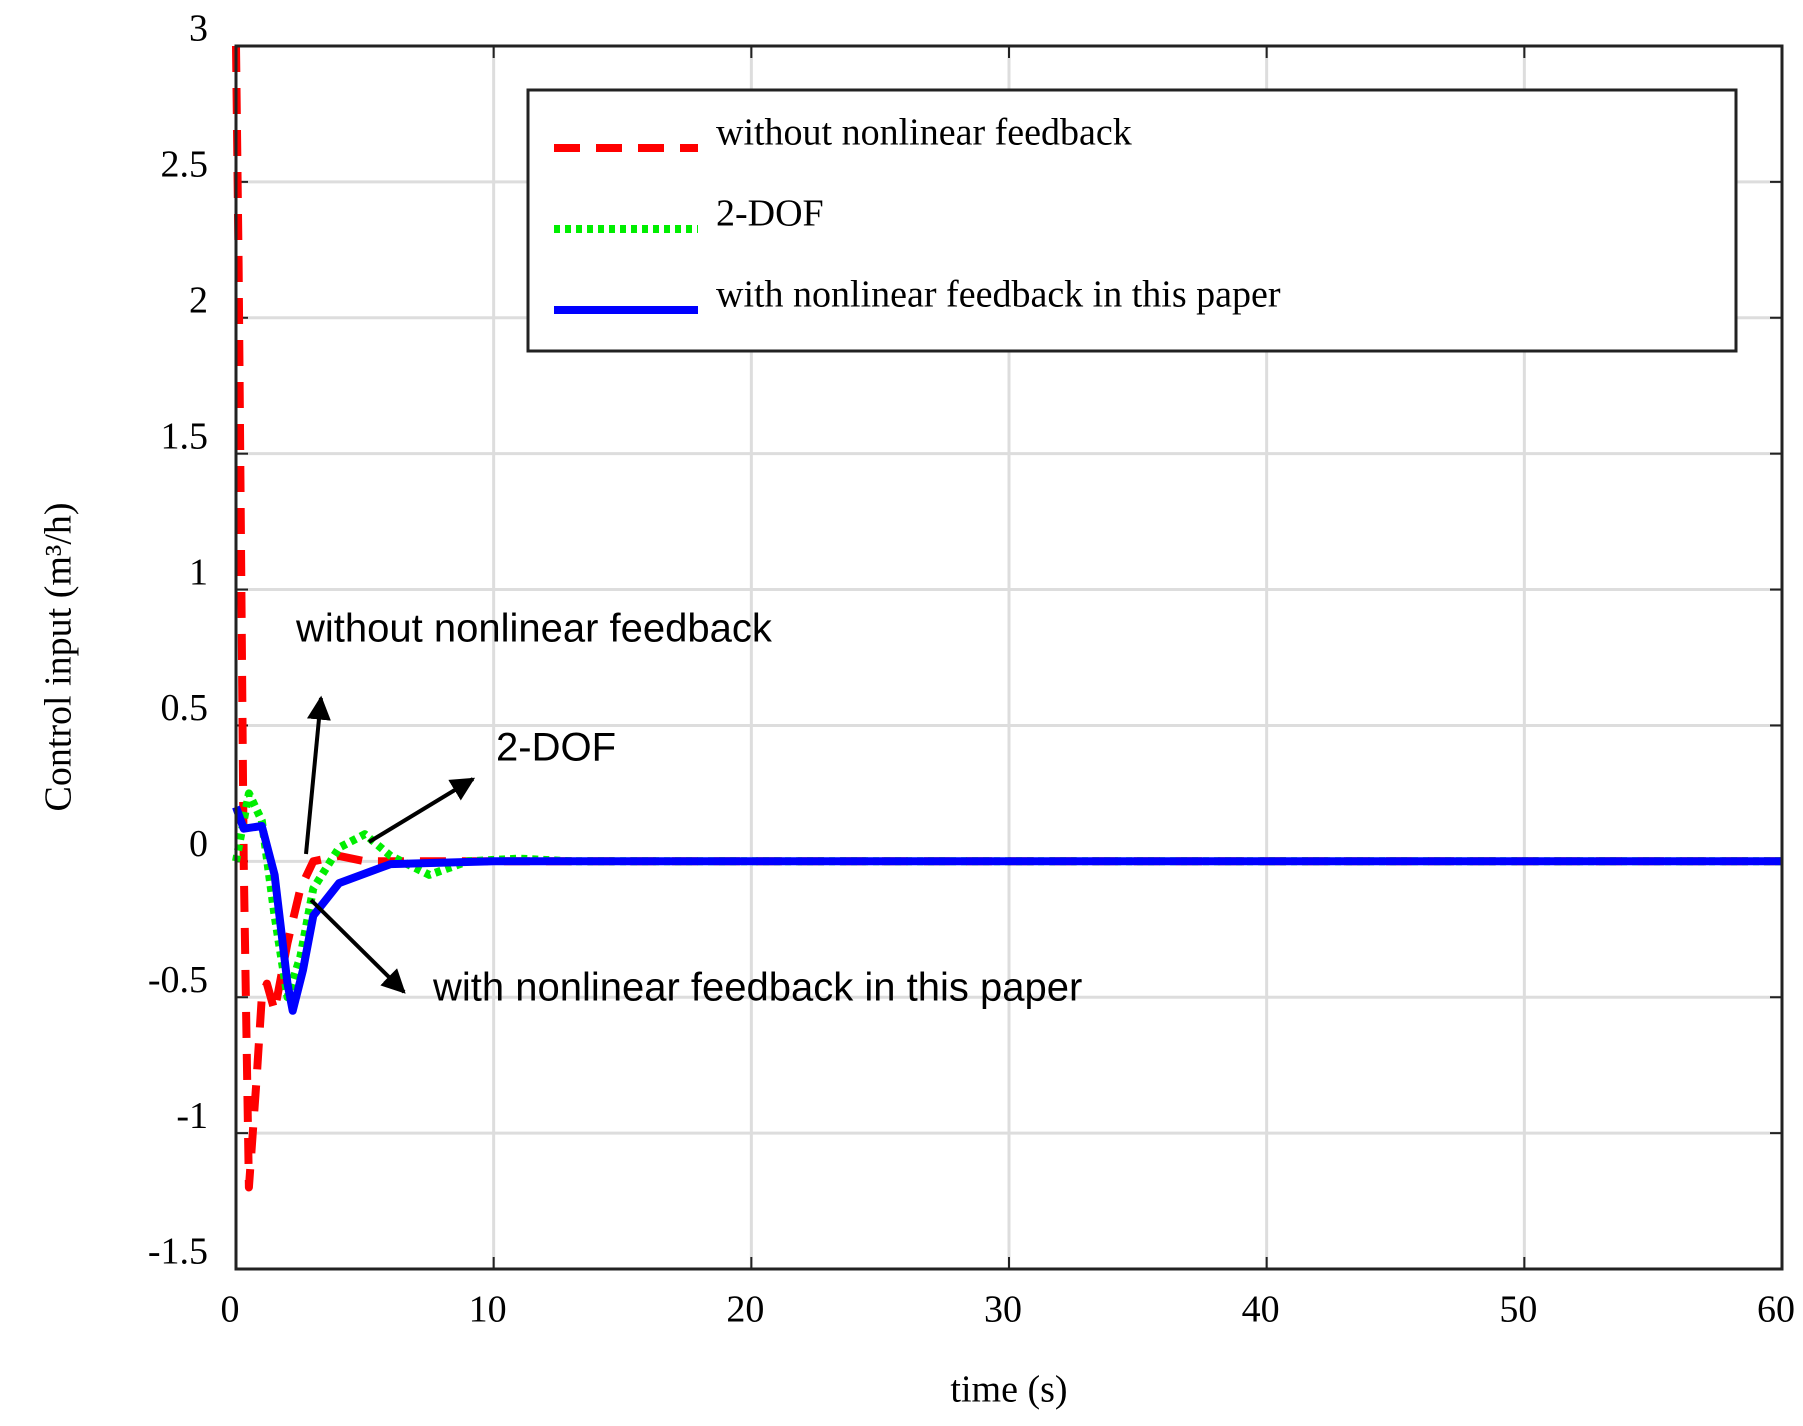 This screenshot has width=1803, height=1426. I want to click on x-tick-label: 10, so click(488, 1310).